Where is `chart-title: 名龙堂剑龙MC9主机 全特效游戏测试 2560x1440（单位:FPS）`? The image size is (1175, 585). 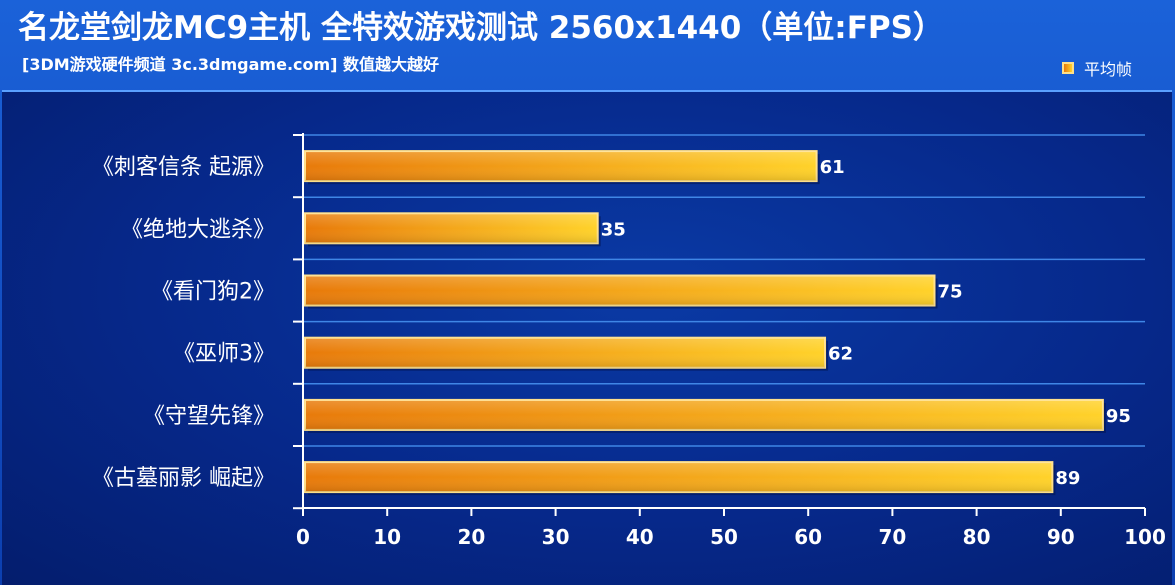
chart-title: 名龙堂剑龙MC9主机 全特效游戏测试 2560x1440（单位:FPS） is located at coordinates (481, 28).